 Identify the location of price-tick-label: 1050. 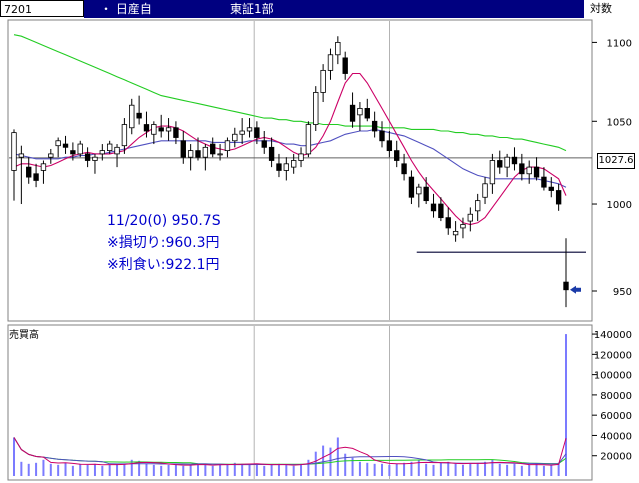
(619, 122).